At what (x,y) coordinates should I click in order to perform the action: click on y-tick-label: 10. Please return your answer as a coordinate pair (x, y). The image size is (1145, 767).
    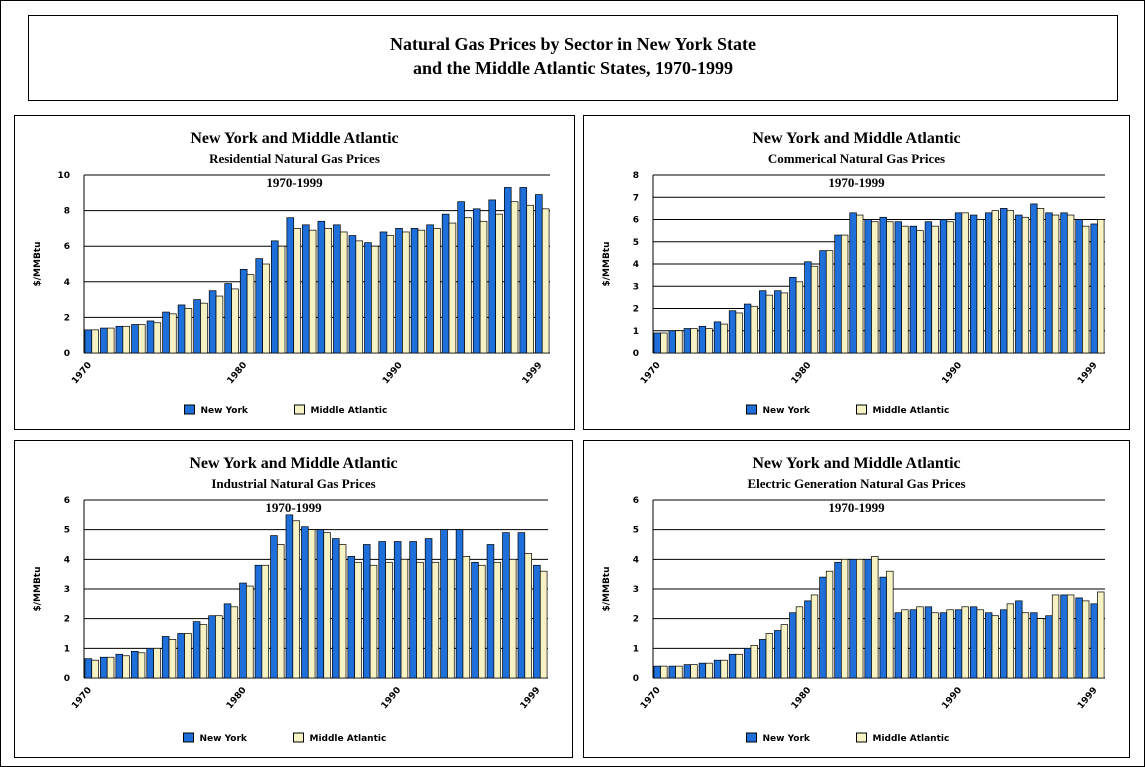
    Looking at the image, I should click on (63, 176).